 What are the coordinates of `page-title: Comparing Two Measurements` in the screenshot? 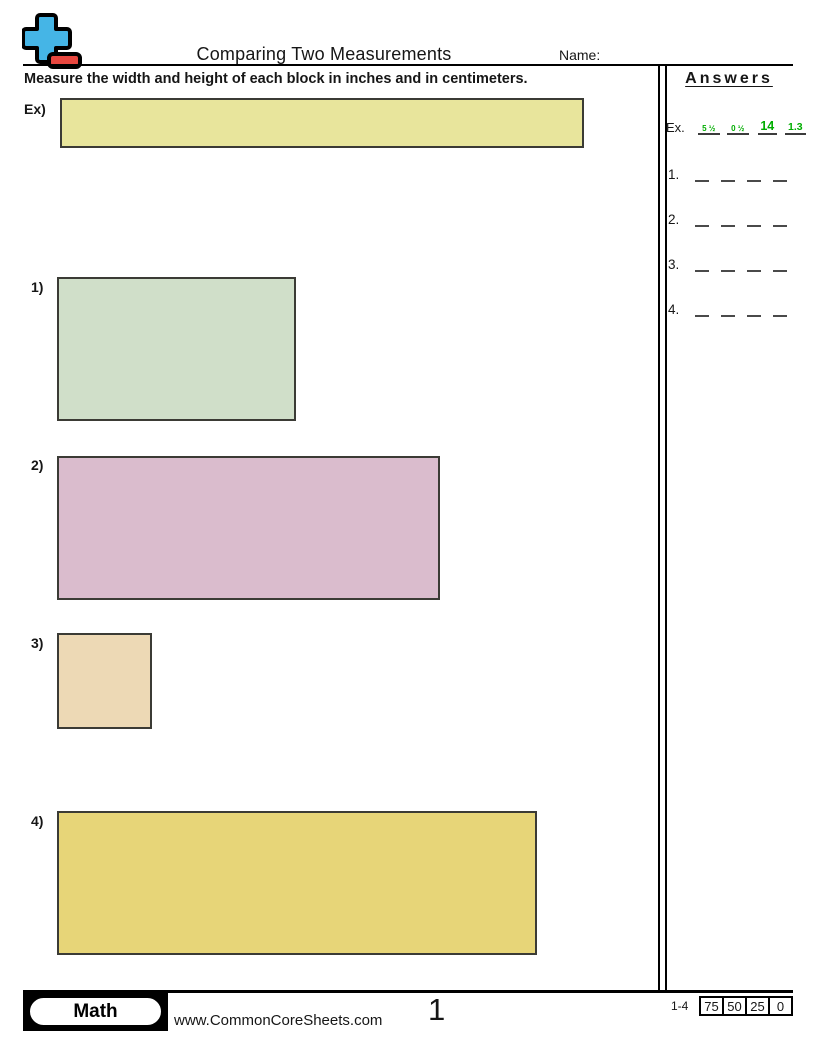 It's located at (324, 54).